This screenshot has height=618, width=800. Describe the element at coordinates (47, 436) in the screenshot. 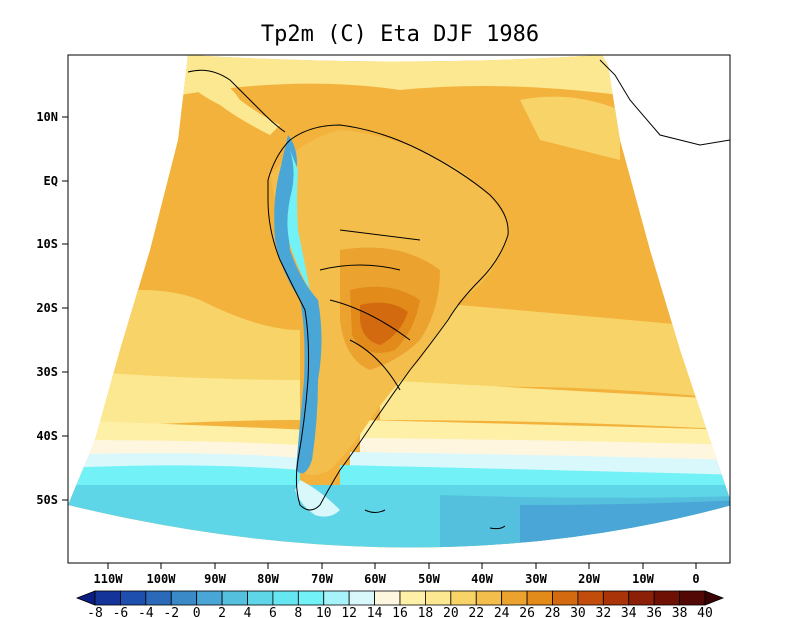

I see `lat-tick-label: 40S` at that location.